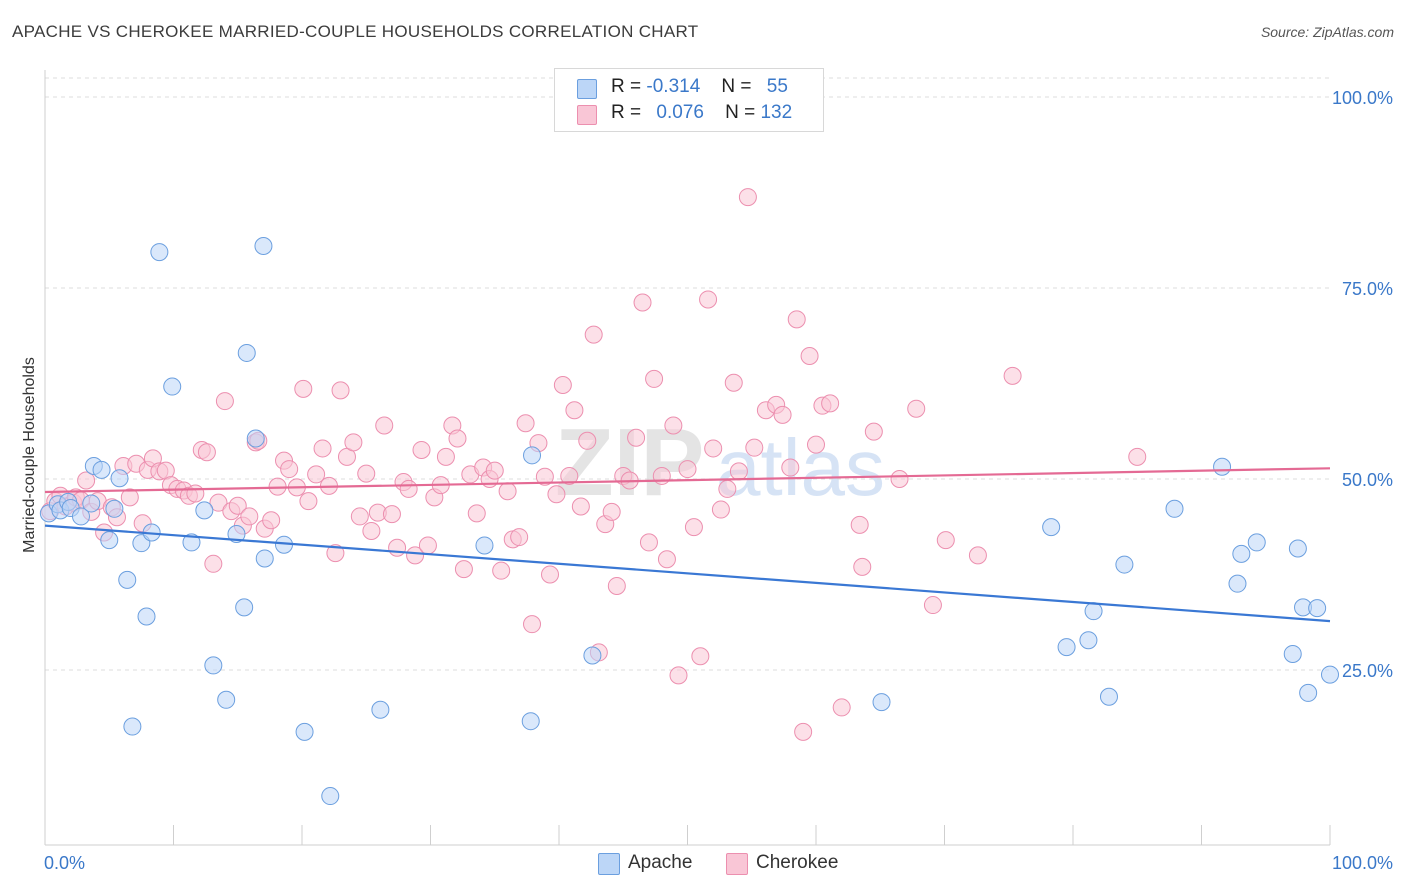  I want to click on y-tick-label: 25.0%, so click(1367, 671).